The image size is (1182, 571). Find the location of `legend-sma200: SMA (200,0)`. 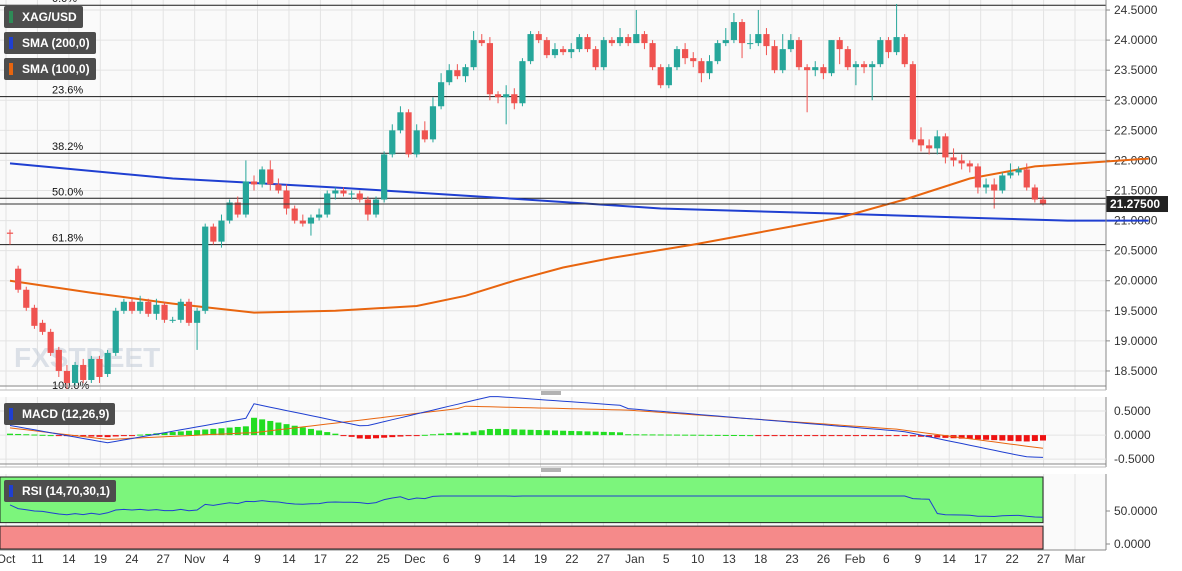

legend-sma200: SMA (200,0) is located at coordinates (50, 43).